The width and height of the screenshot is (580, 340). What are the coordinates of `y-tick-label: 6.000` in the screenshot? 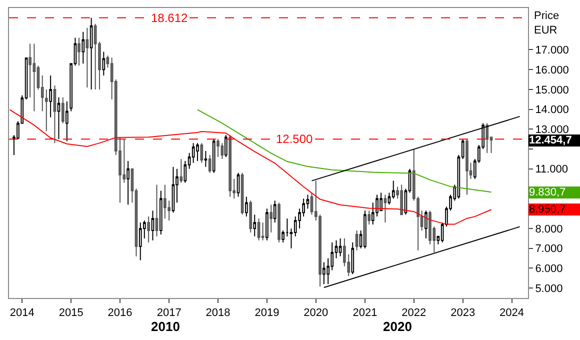 It's located at (549, 269).